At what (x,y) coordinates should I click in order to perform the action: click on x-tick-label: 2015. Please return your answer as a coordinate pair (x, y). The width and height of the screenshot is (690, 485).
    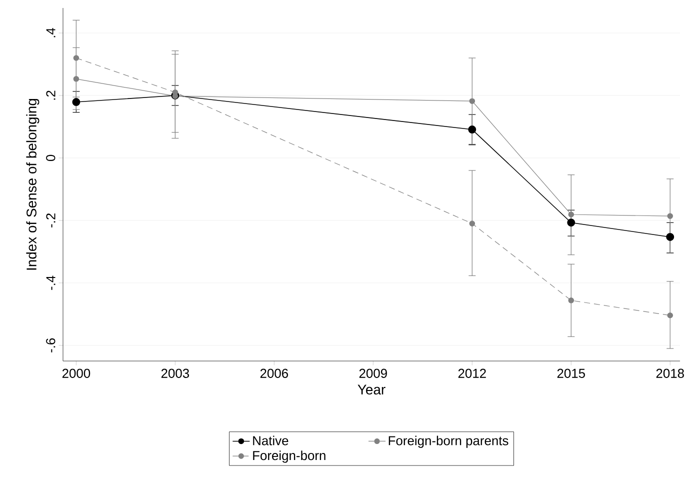
    Looking at the image, I should click on (571, 373).